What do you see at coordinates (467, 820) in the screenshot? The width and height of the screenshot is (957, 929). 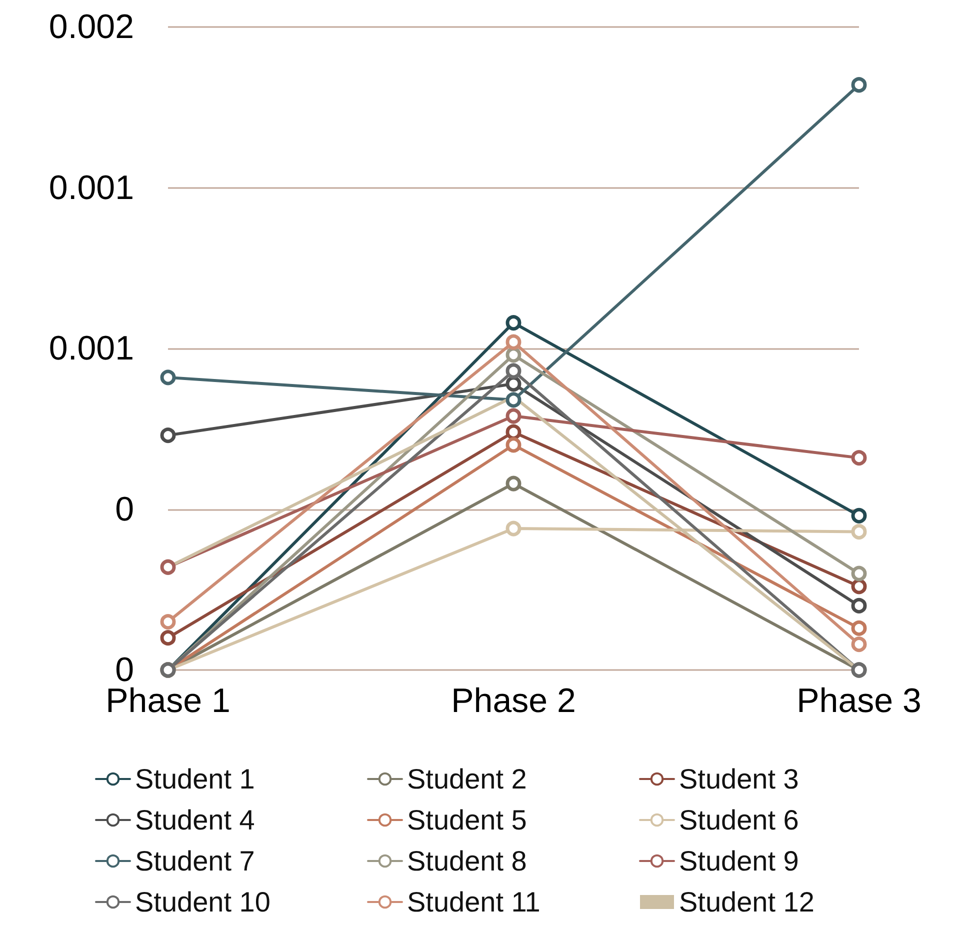 I see `legend-label: Student 5` at bounding box center [467, 820].